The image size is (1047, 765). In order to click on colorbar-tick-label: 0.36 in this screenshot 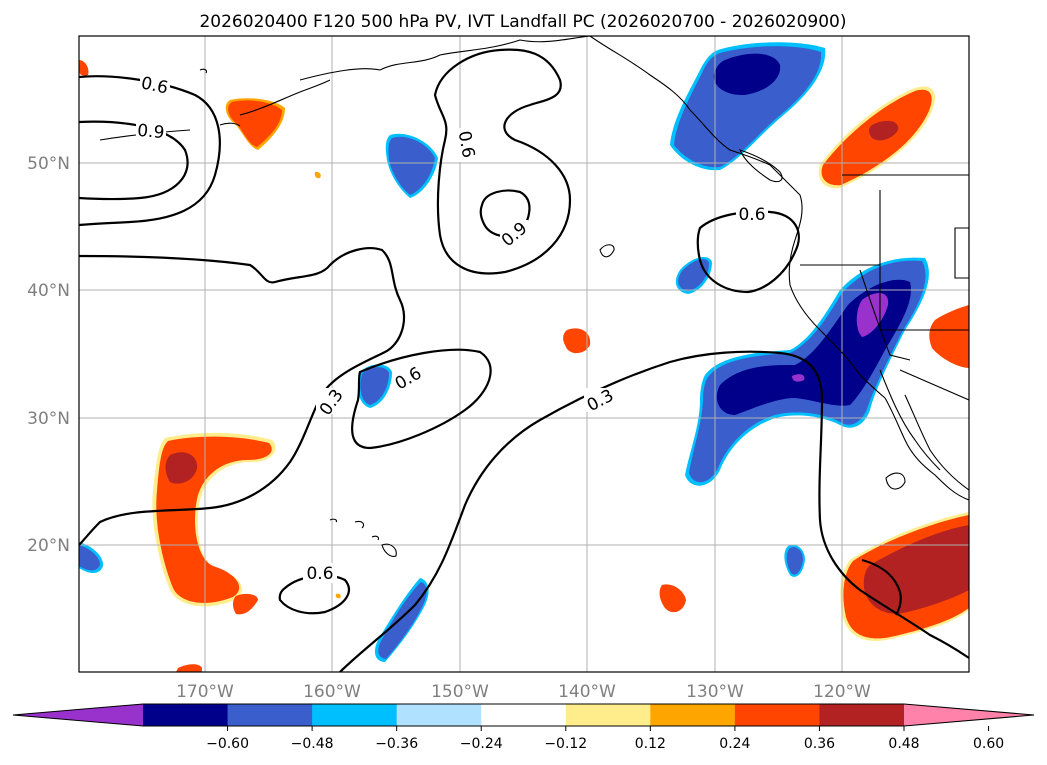, I will do `click(819, 744)`.